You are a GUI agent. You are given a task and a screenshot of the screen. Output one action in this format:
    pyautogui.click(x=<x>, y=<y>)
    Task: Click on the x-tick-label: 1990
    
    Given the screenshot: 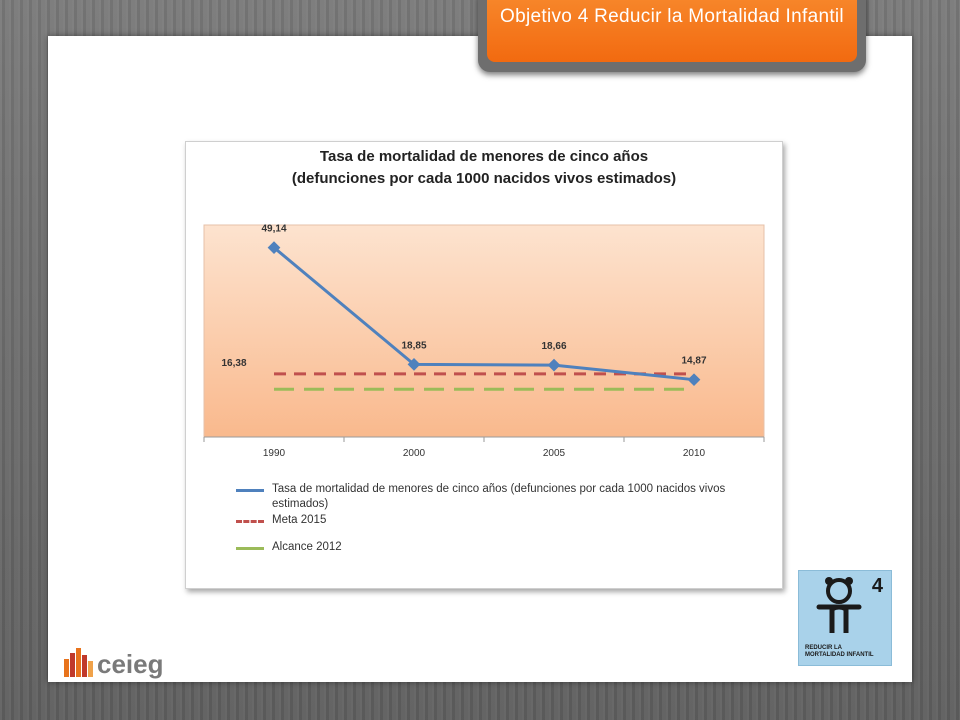 What is the action you would take?
    pyautogui.click(x=274, y=453)
    